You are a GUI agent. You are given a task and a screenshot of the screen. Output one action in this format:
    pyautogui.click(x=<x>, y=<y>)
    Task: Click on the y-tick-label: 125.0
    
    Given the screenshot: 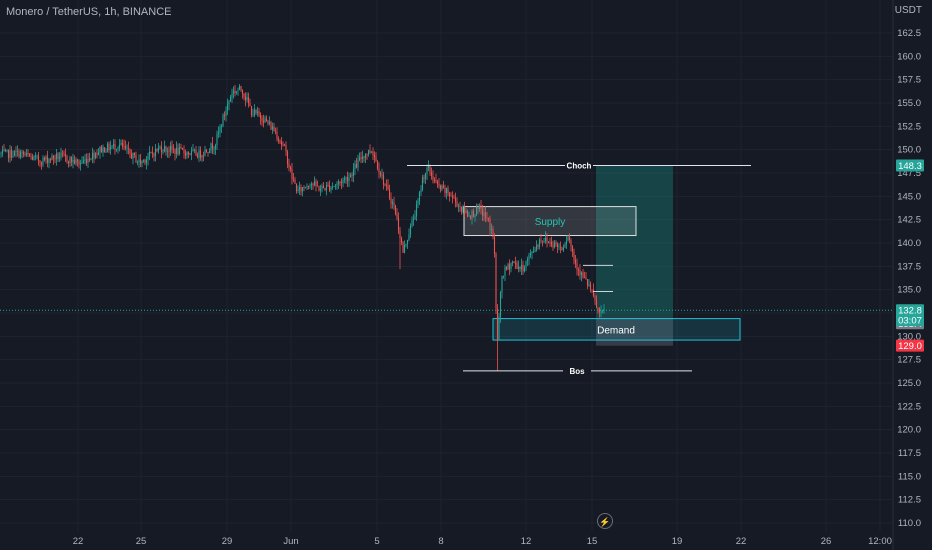 What is the action you would take?
    pyautogui.click(x=909, y=383)
    